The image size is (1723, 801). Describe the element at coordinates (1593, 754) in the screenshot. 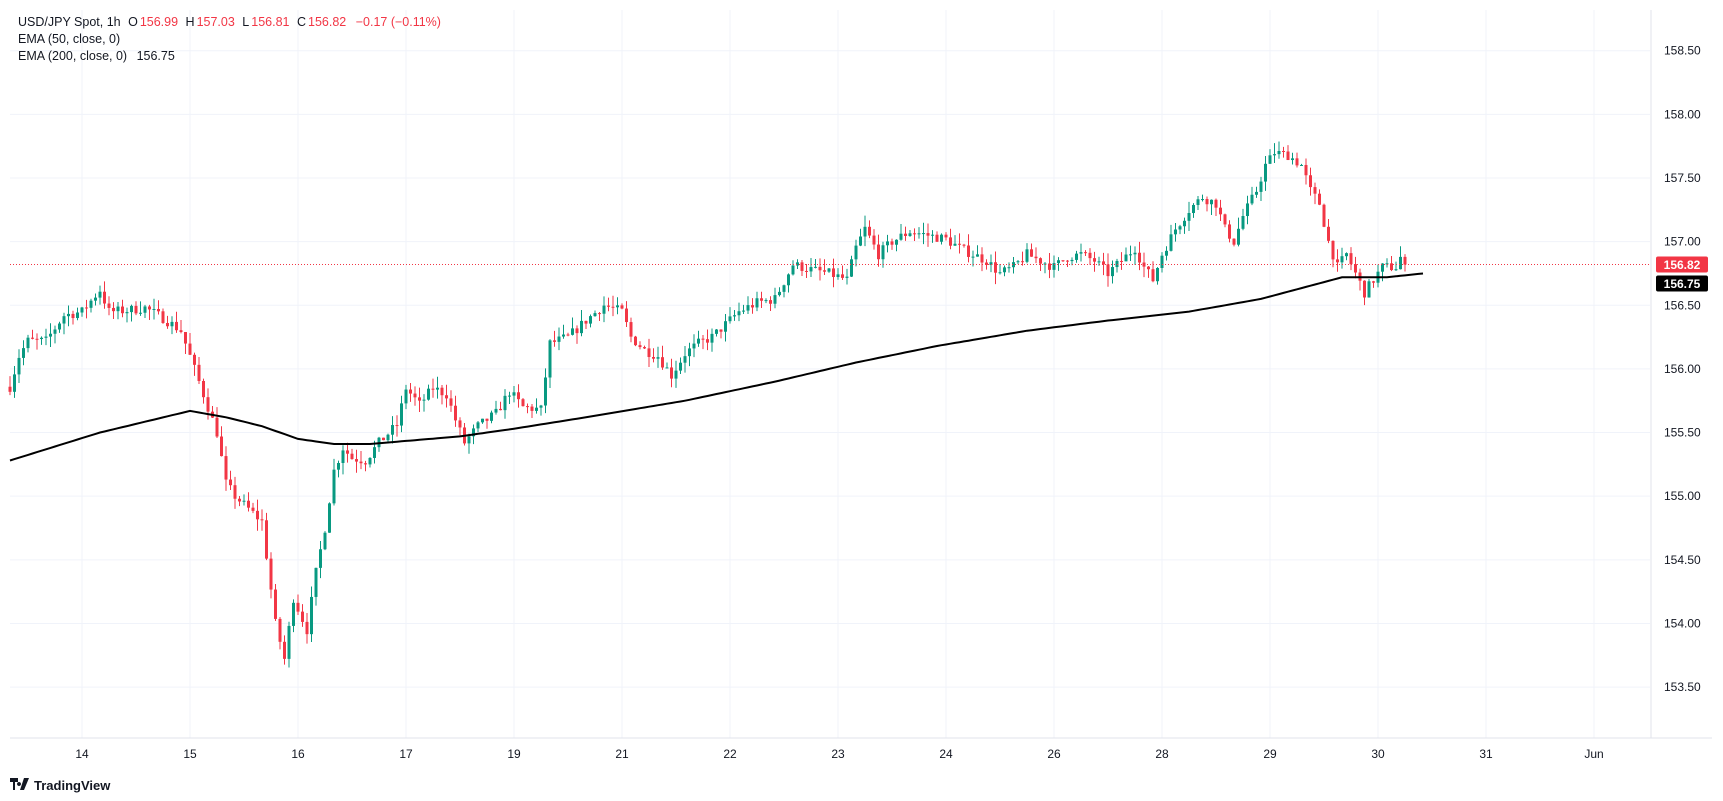

I see `x-tick-label: Jun` at that location.